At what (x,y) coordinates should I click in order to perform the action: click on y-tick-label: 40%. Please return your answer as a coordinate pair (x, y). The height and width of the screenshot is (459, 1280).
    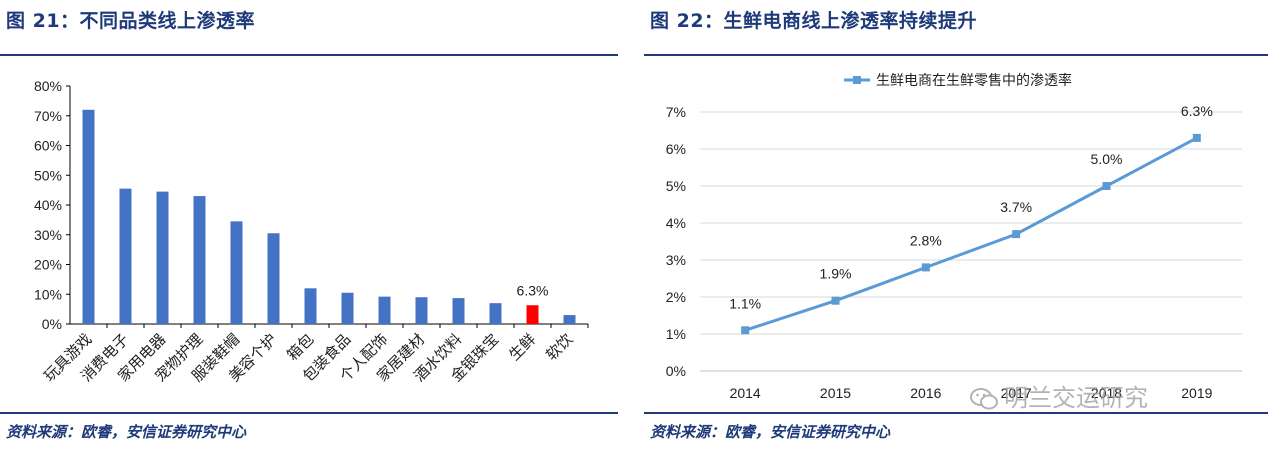
    Looking at the image, I should click on (48, 205).